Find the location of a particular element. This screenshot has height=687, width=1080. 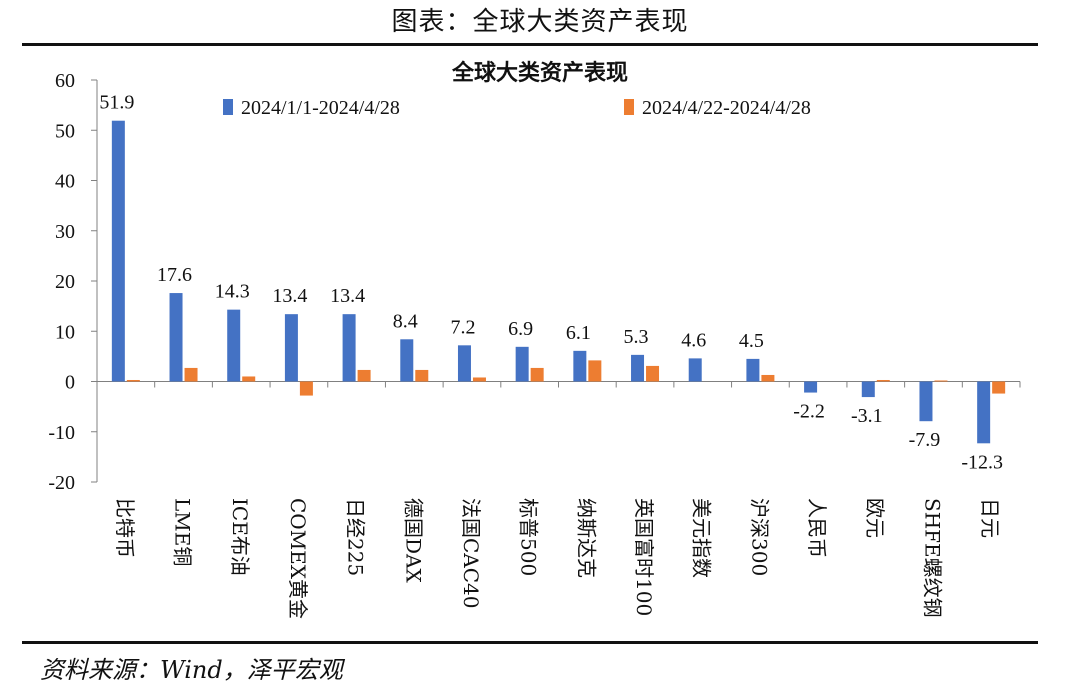

category-label: LME铜 is located at coordinates (183, 532).